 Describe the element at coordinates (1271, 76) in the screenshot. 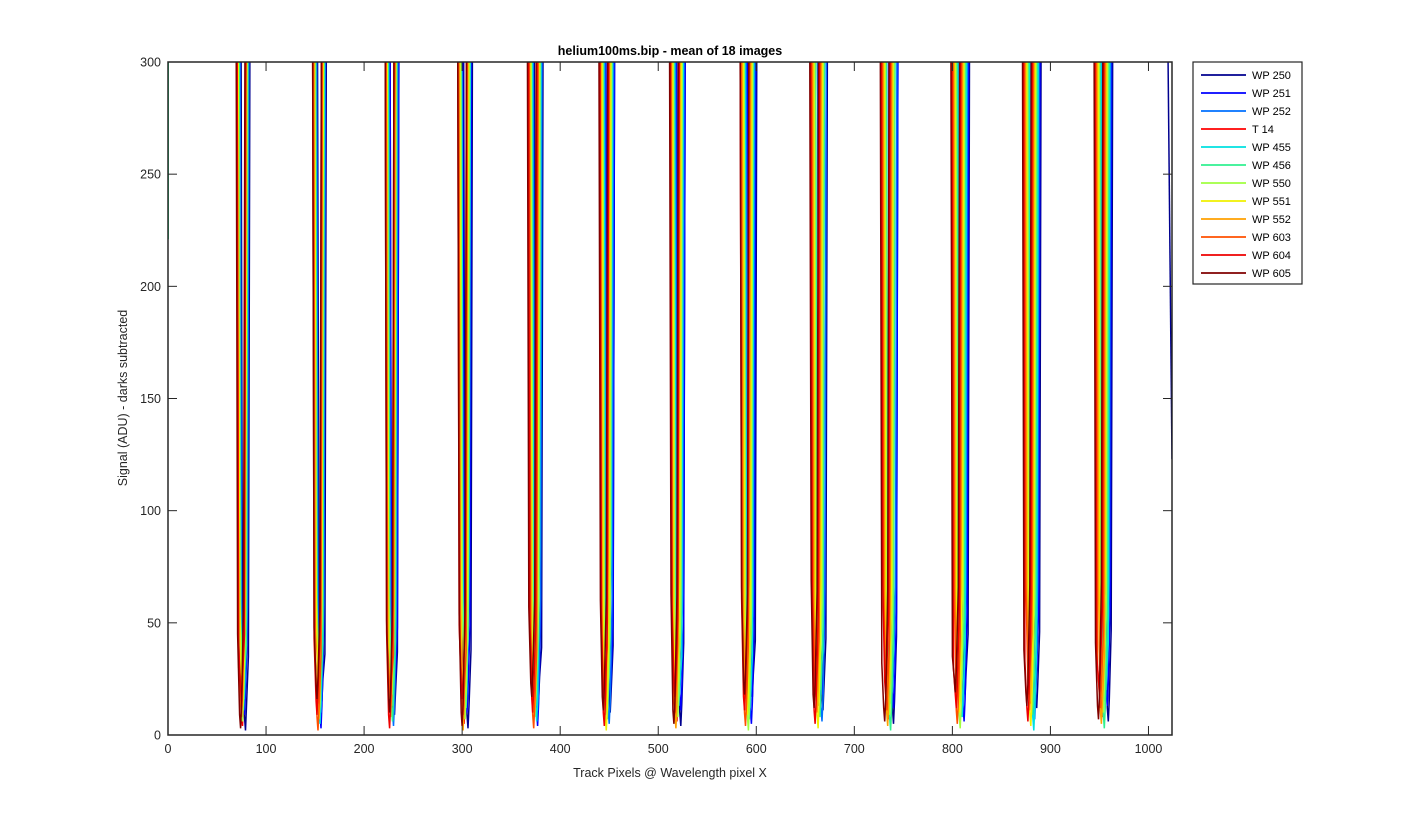

I see `legend-label: WP 250` at that location.